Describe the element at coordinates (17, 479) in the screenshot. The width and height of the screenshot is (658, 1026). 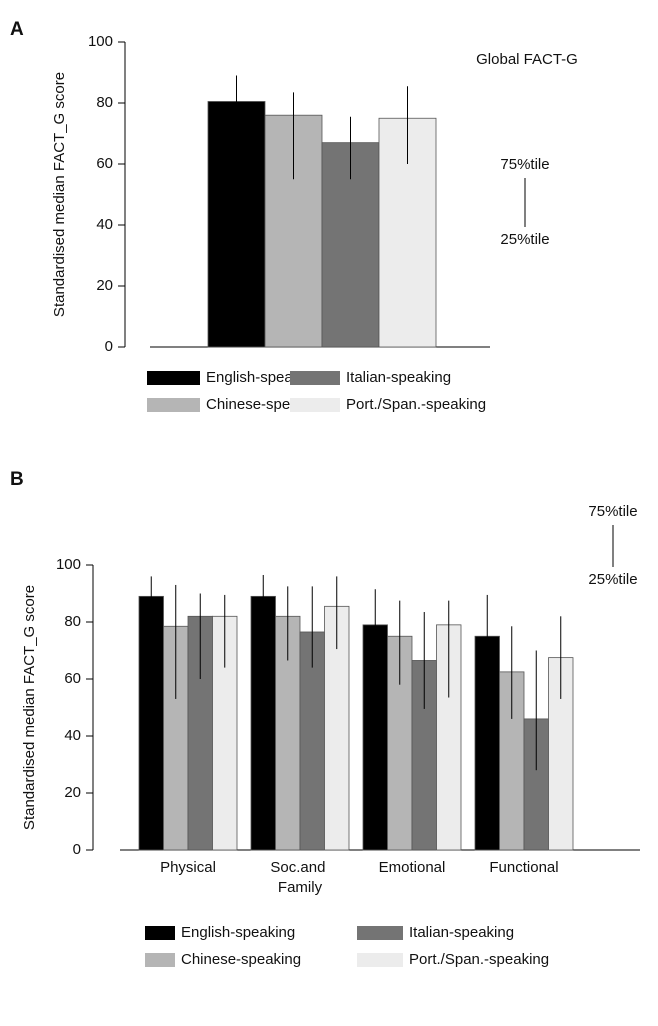
I see `panel-label: B` at that location.